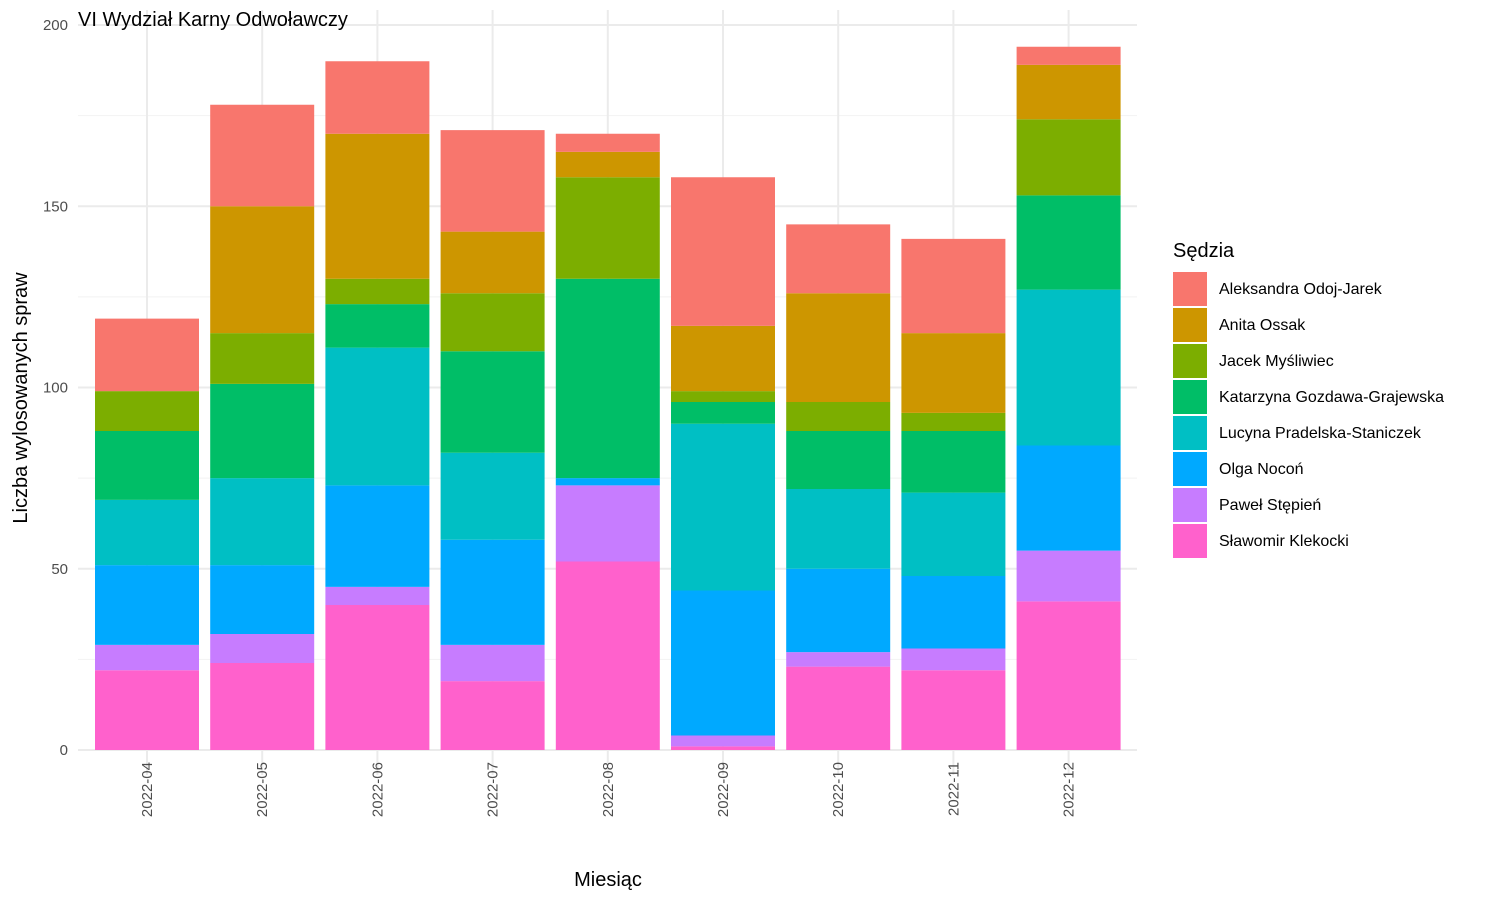  I want to click on y-tick-label: 100, so click(55, 388).